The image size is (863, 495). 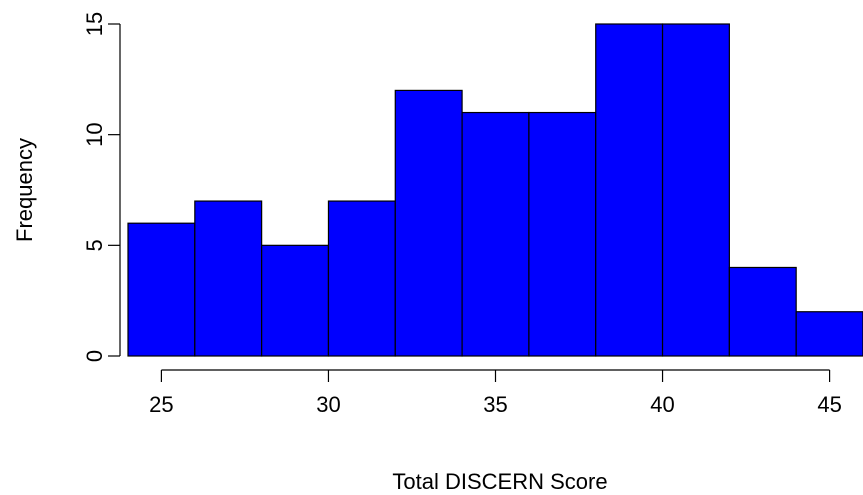 What do you see at coordinates (94, 24) in the screenshot?
I see `y-tick-label: 15` at bounding box center [94, 24].